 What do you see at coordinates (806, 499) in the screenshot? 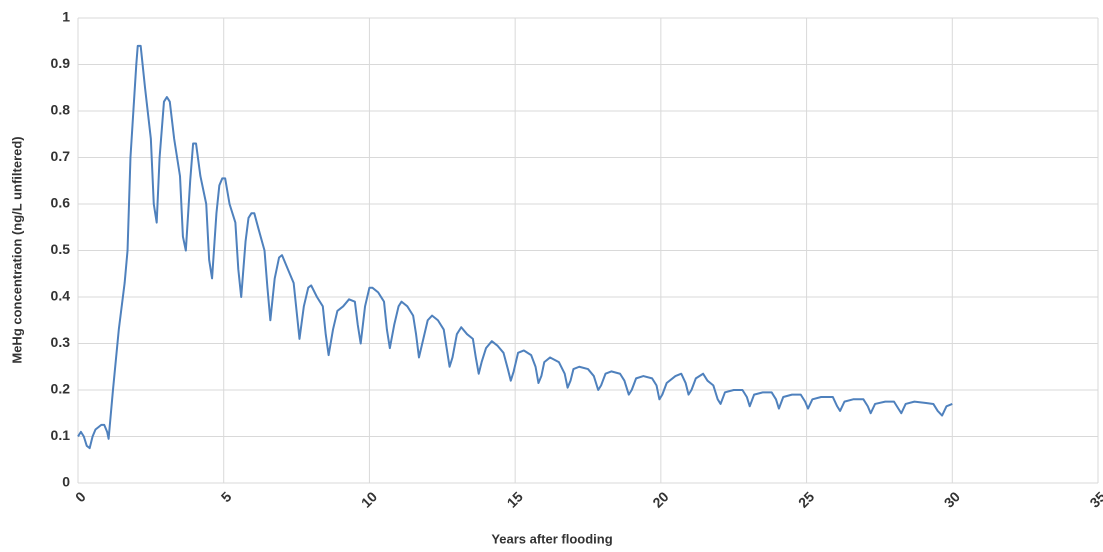
I see `x-tick-label: 25` at bounding box center [806, 499].